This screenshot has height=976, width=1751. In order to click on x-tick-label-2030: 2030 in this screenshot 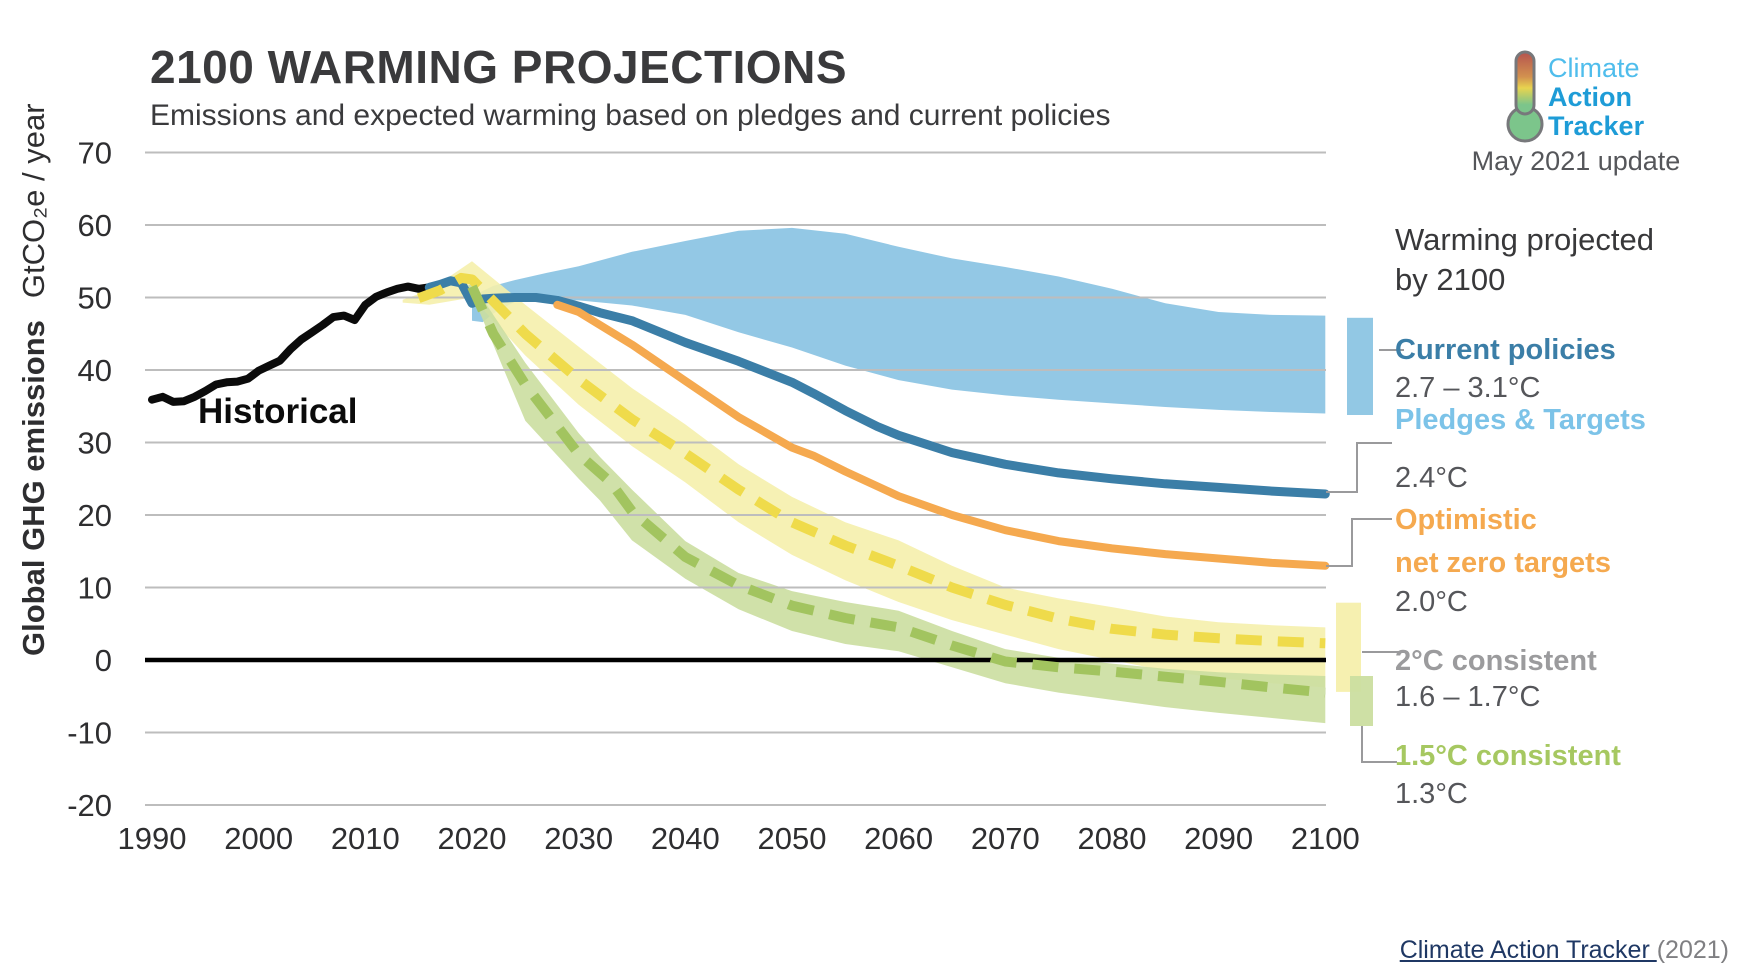, I will do `click(578, 838)`.